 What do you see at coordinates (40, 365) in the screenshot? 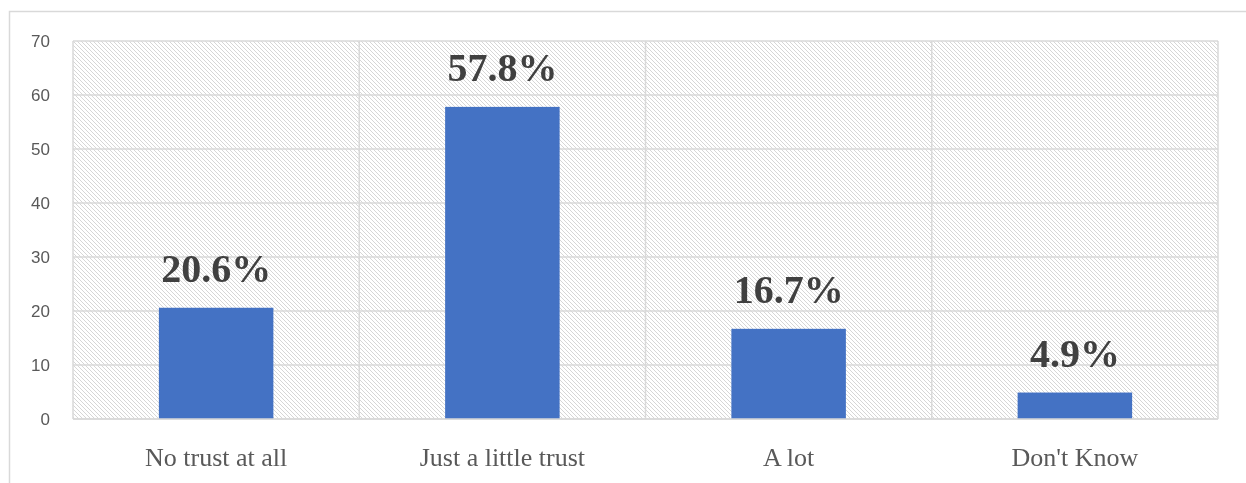
I see `y-tick-label: 10` at bounding box center [40, 365].